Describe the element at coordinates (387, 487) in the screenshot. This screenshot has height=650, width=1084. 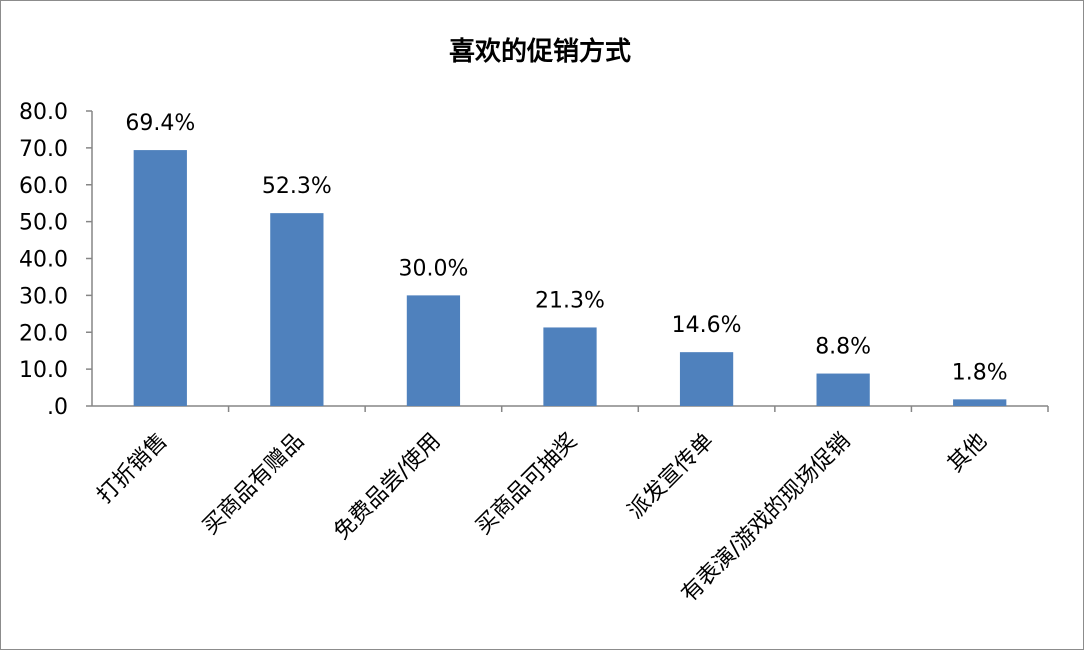
I see `category-label: 免费品尝/使用` at that location.